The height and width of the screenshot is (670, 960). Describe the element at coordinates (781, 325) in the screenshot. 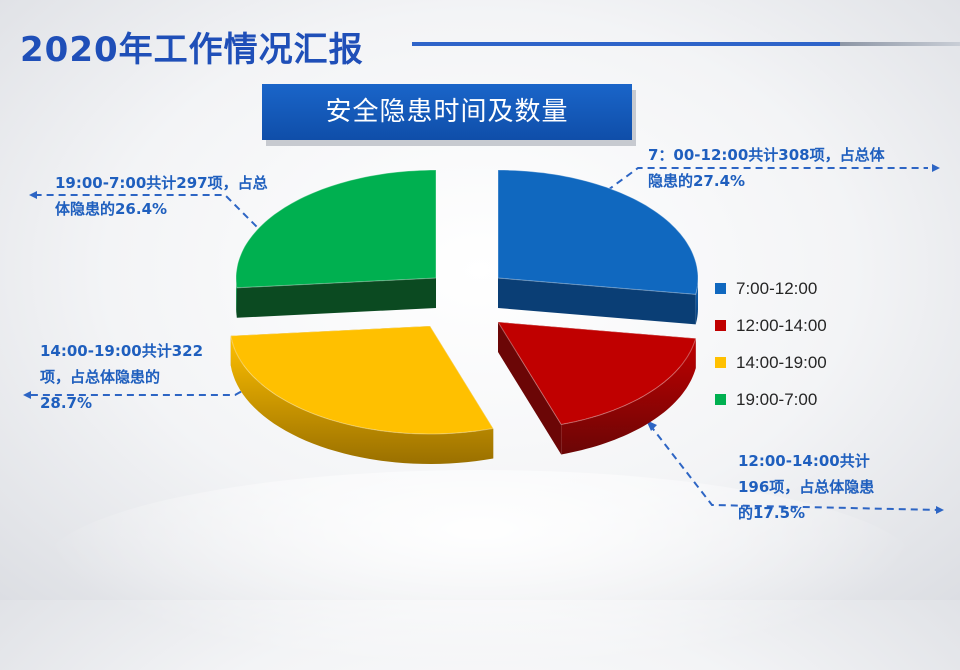

I see `legend-label: 12:00-14:00` at that location.